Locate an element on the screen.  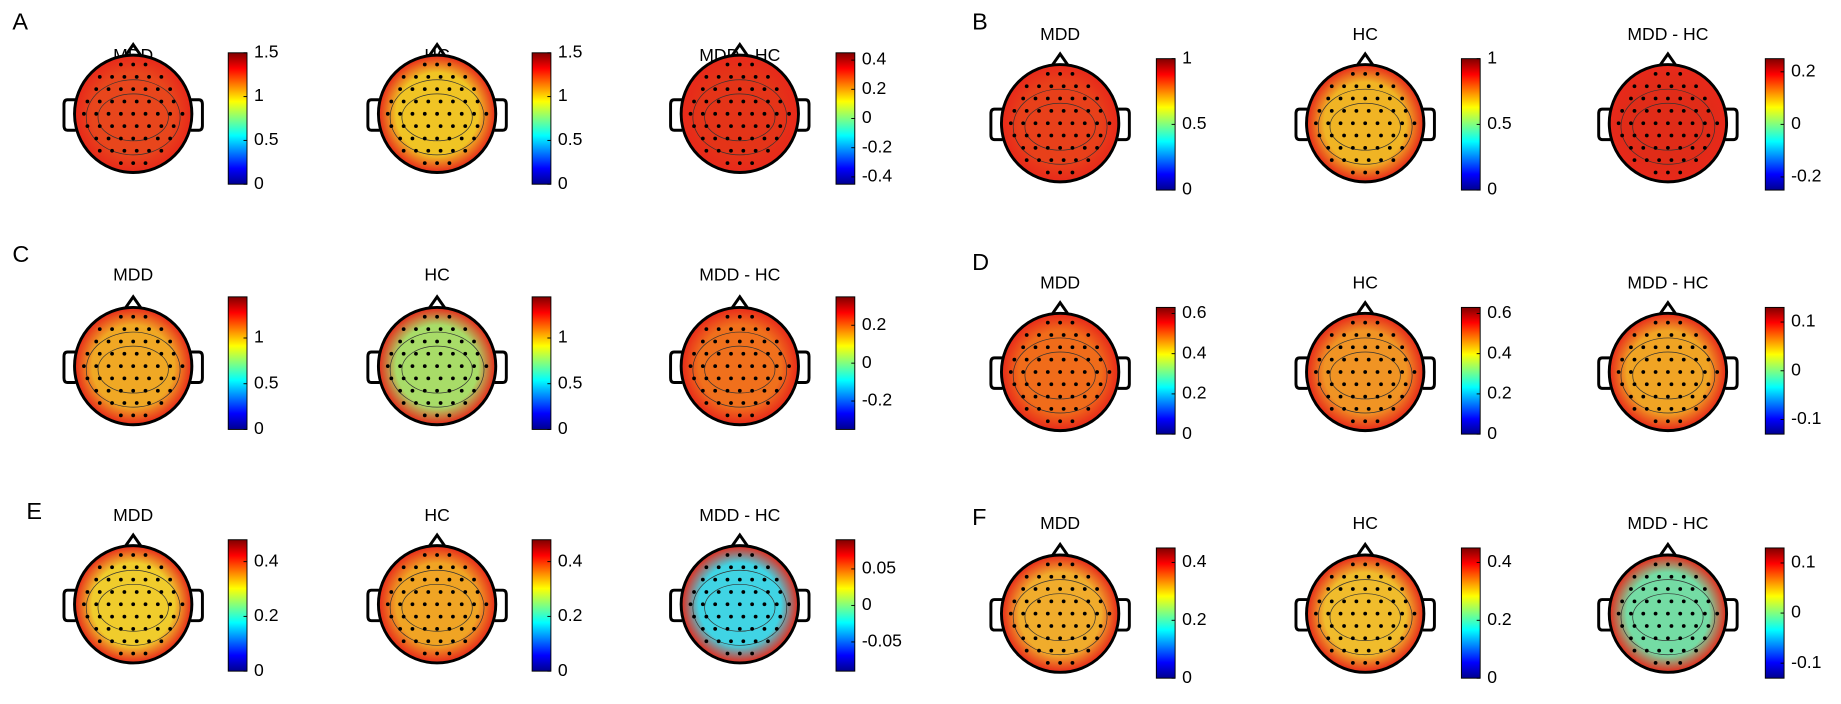
colorbar is located at coordinates (541, 118).